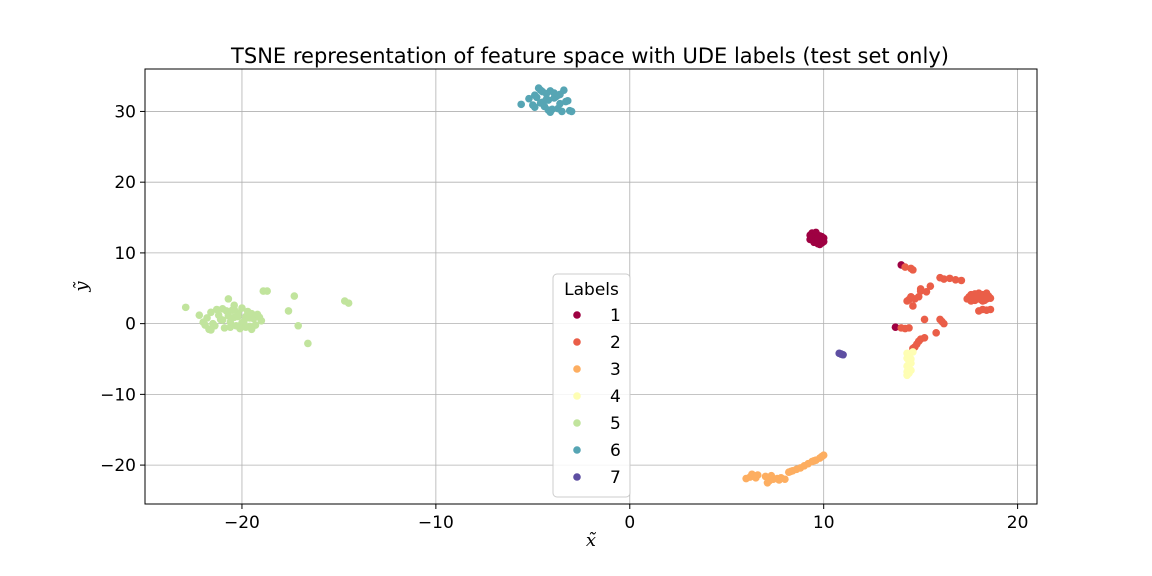 The height and width of the screenshot is (576, 1152). What do you see at coordinates (125, 183) in the screenshot?
I see `y-tick-label: 20` at bounding box center [125, 183].